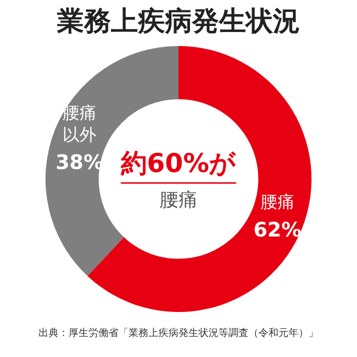 The height and width of the screenshot is (357, 357). I want to click on data-label: 62%, so click(277, 229).